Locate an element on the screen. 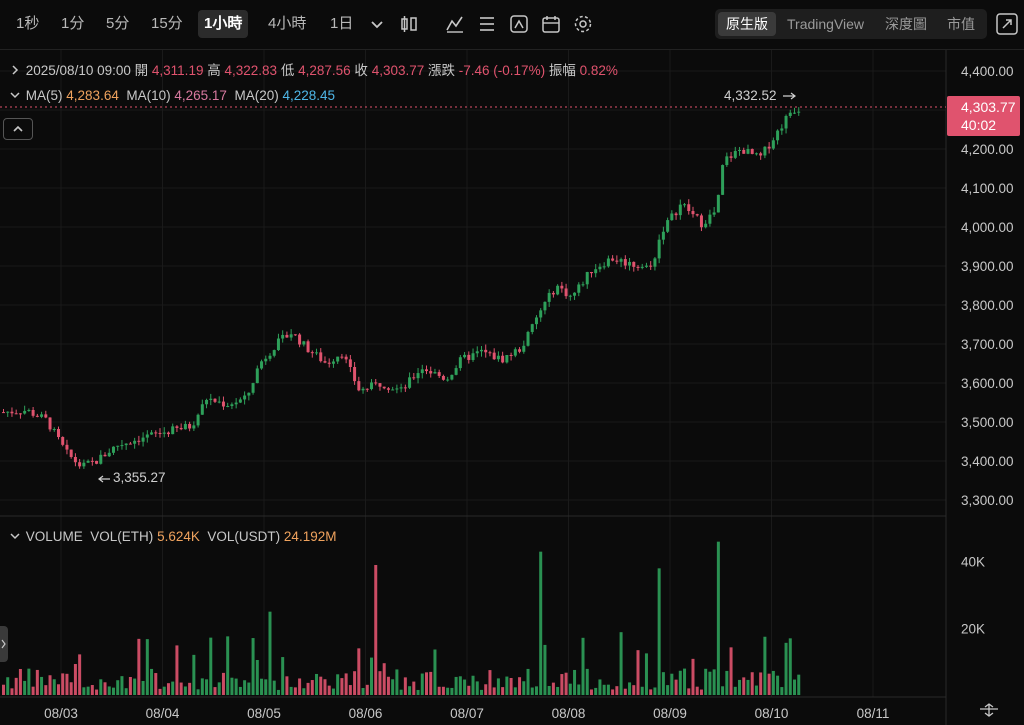  fullscreen-icon is located at coordinates (1007, 24).